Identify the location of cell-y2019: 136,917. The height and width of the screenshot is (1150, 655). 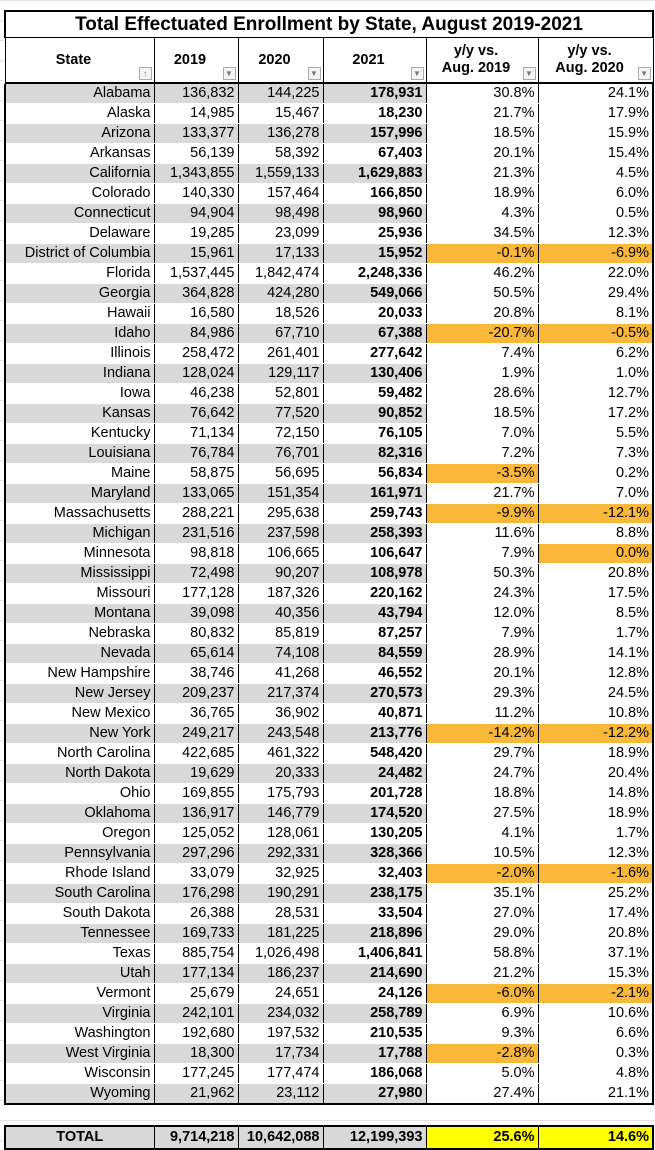
(196, 813).